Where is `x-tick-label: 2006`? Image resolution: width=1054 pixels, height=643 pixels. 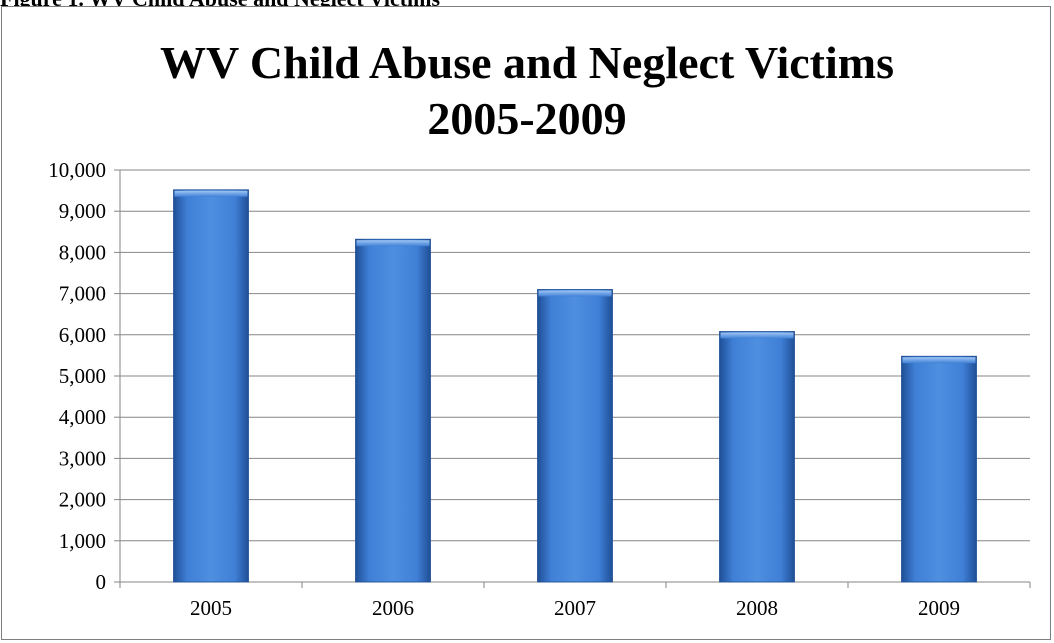
x-tick-label: 2006 is located at coordinates (393, 608).